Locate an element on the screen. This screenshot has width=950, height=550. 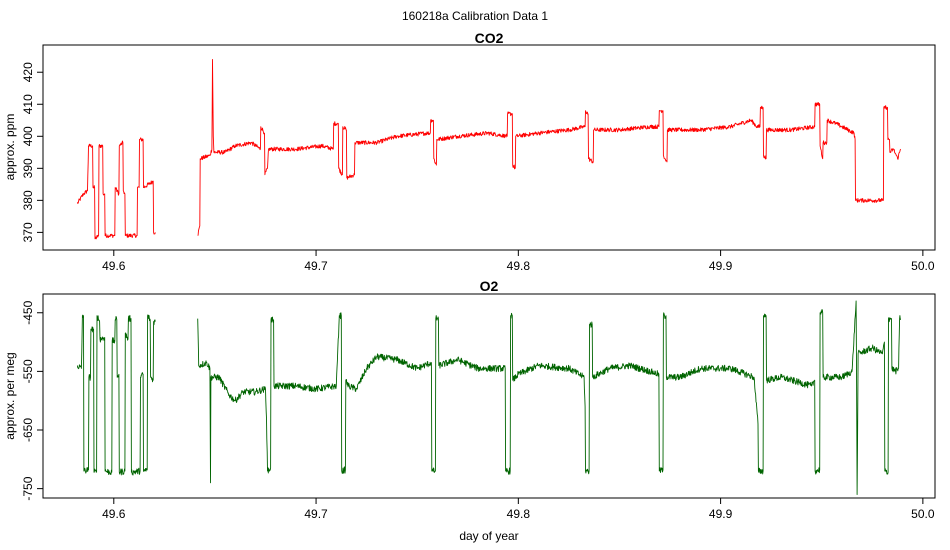
co2-y-axis: 370 380 390 400 410 420 is located at coordinates (32, 152).